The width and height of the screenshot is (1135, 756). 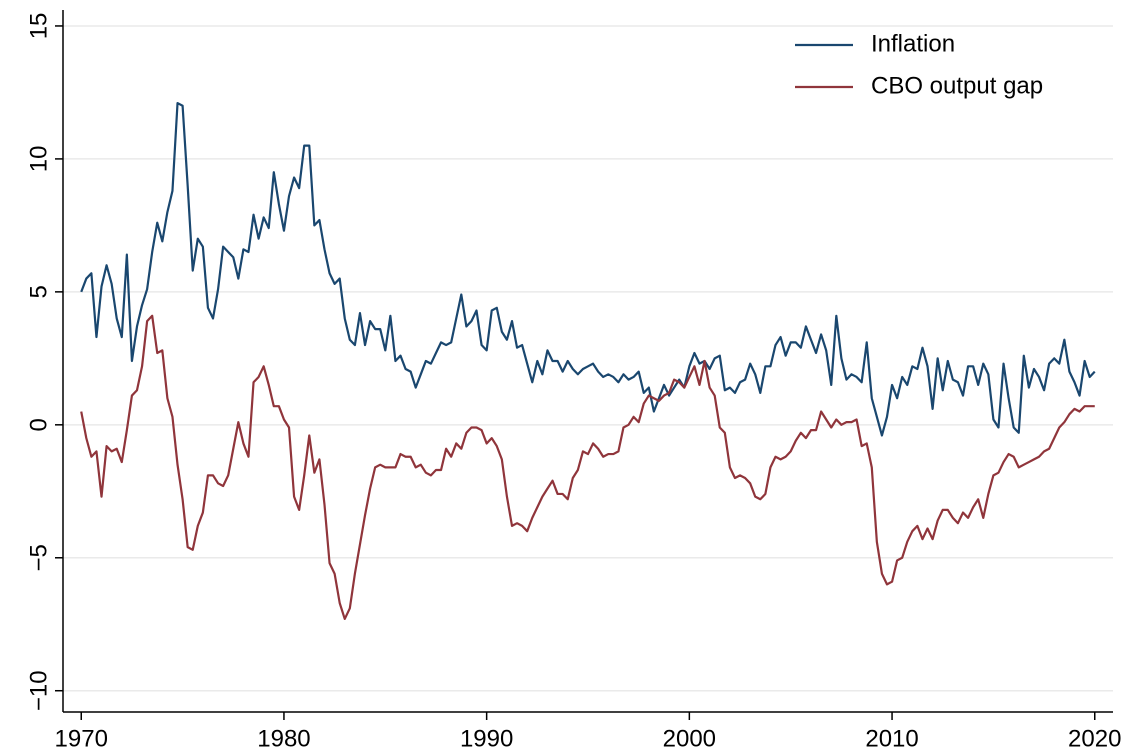 I want to click on x-tick-label: 2010, so click(x=891, y=738).